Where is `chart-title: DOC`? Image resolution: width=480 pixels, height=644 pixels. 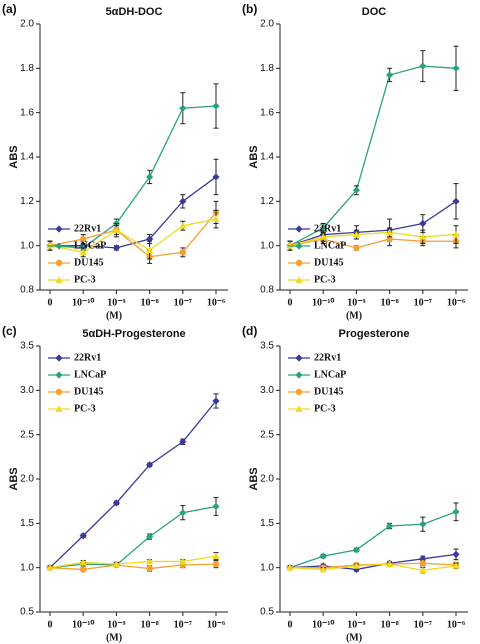
chart-title: DOC is located at coordinates (374, 12).